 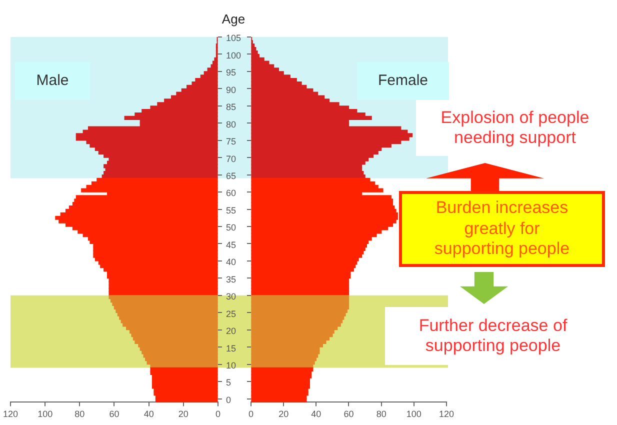 What do you see at coordinates (231, 210) in the screenshot?
I see `y-tick-label: 55` at bounding box center [231, 210].